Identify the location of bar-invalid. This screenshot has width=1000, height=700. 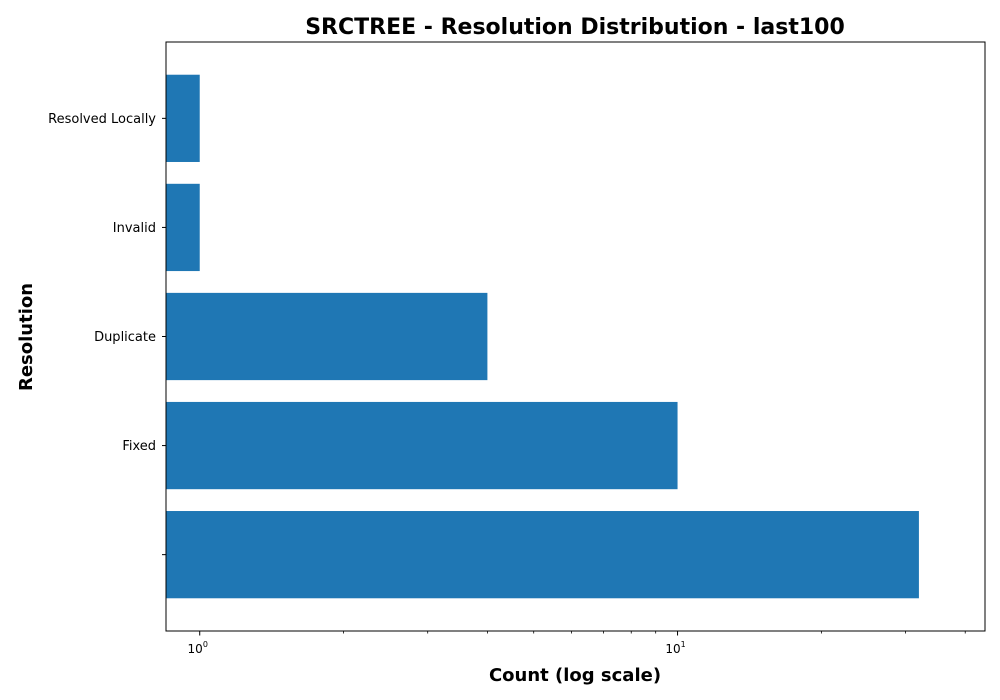
(183, 227).